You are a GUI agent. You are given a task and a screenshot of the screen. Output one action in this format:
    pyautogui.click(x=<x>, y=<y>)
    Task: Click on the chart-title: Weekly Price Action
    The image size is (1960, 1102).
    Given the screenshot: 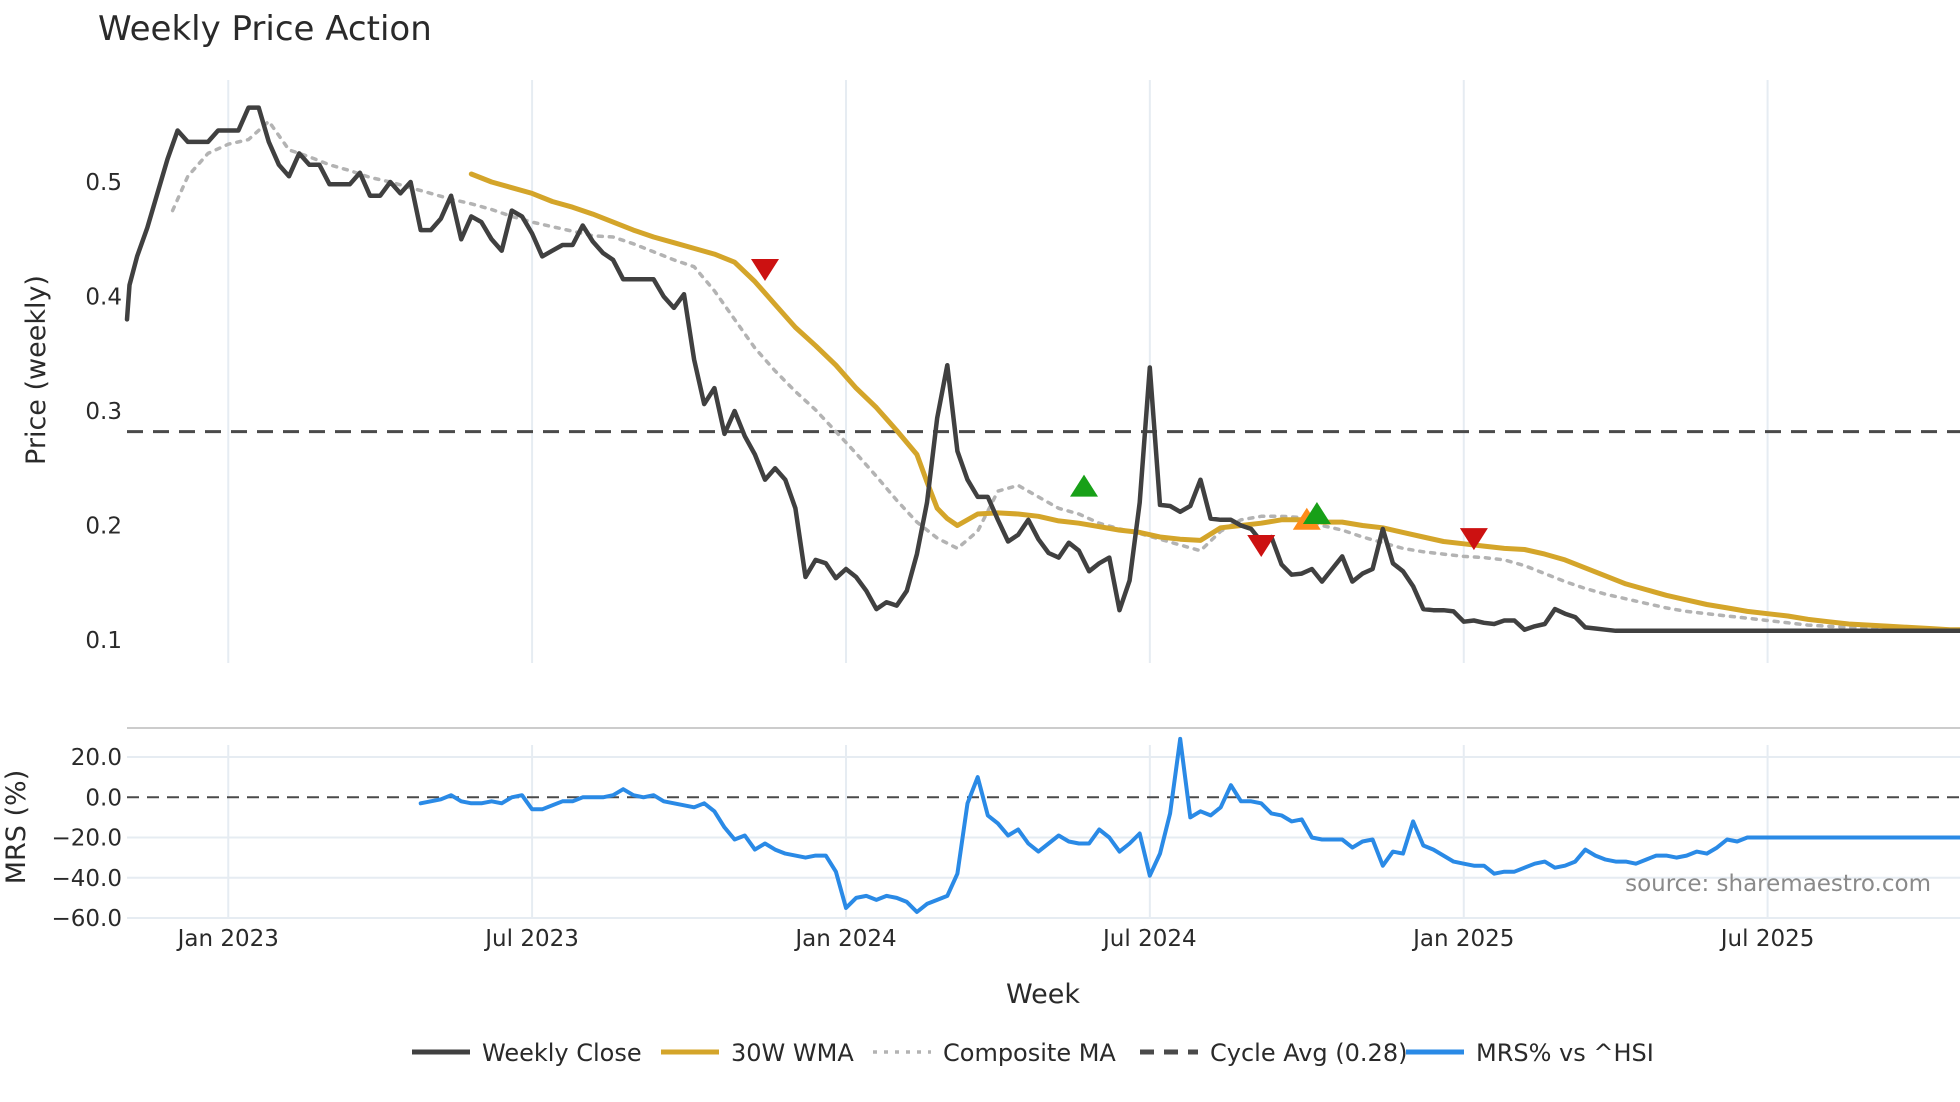 What is the action you would take?
    pyautogui.click(x=265, y=29)
    